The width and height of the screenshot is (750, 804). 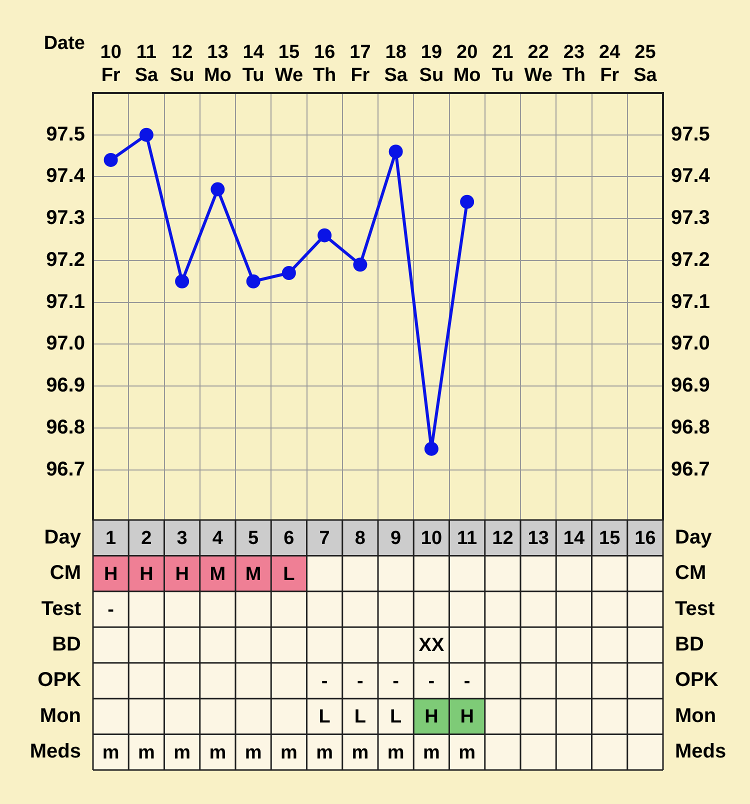 I want to click on text: 8, so click(x=360, y=539).